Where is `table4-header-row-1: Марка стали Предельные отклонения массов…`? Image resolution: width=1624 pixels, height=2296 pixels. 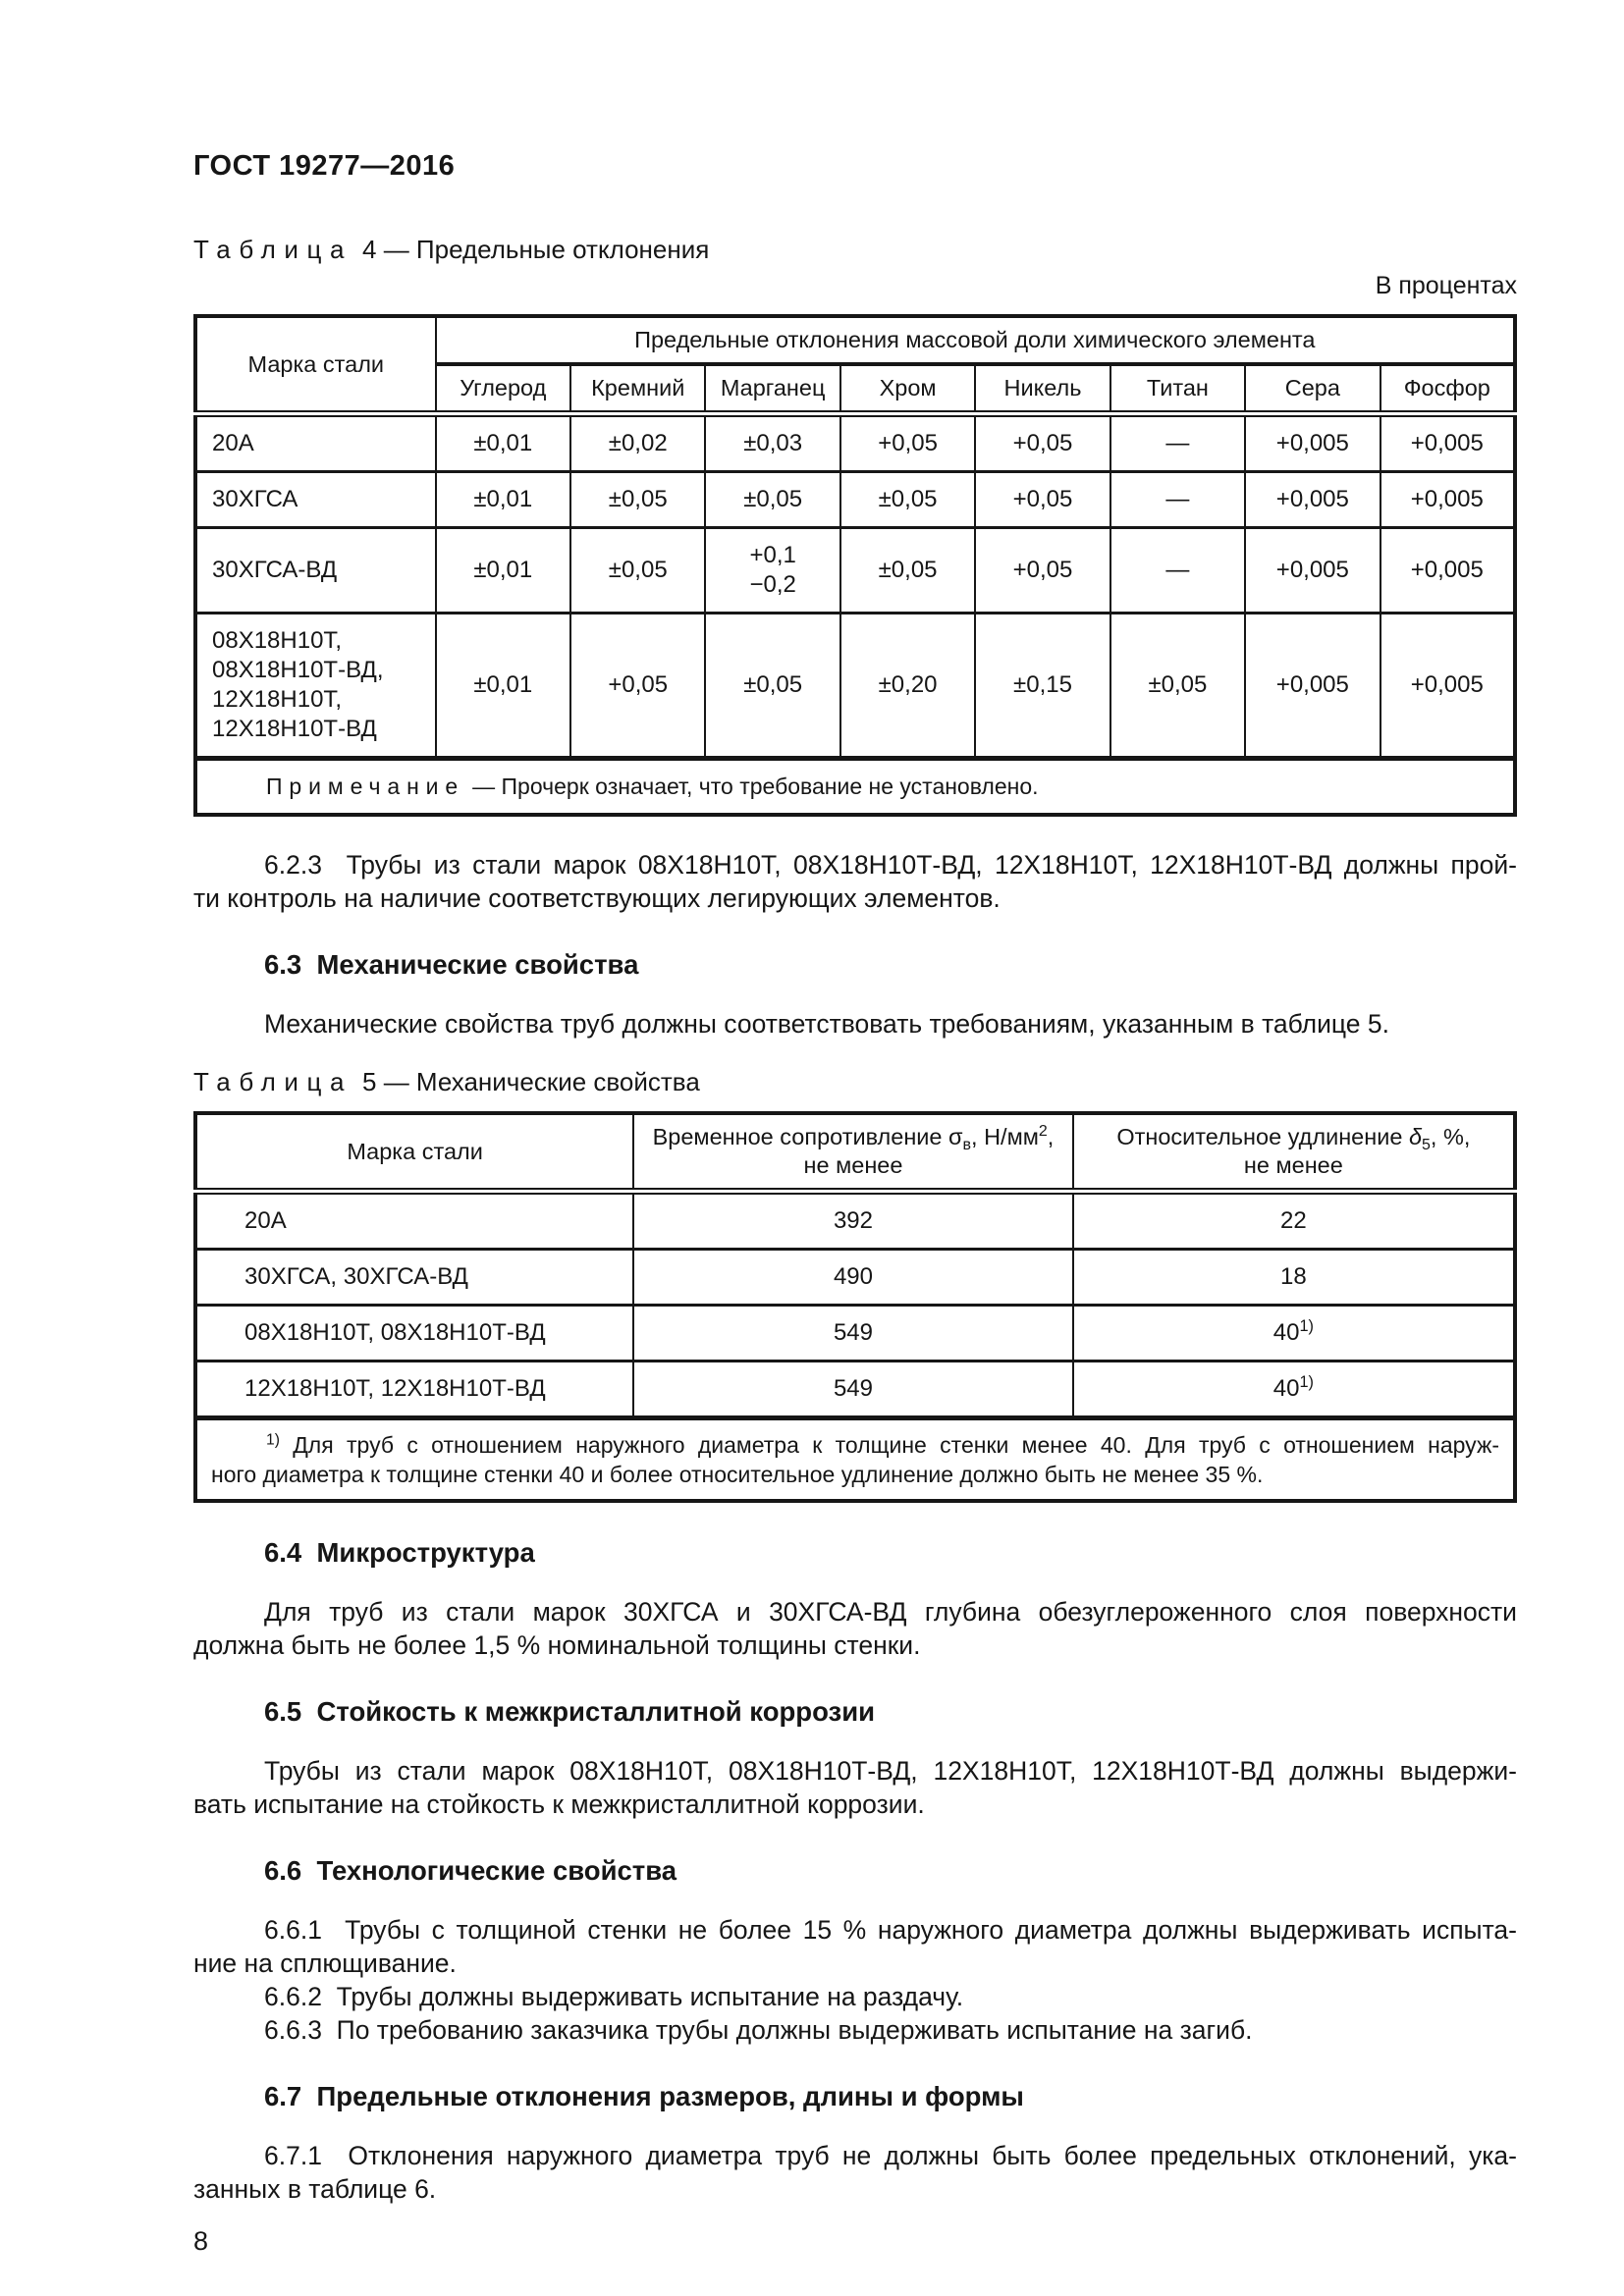
table4-header-row-1: Марка стали Предельные отклонения массов… is located at coordinates (855, 366).